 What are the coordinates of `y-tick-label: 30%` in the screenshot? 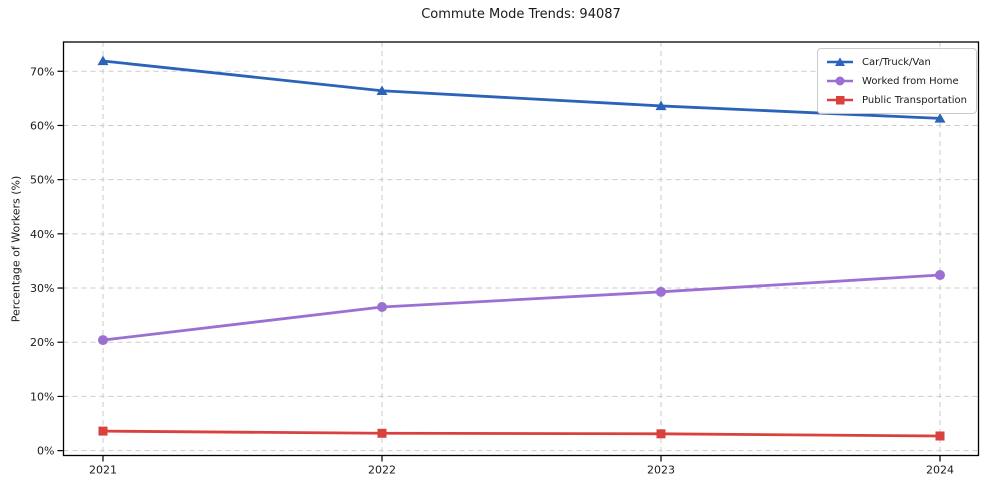 It's located at (42, 288).